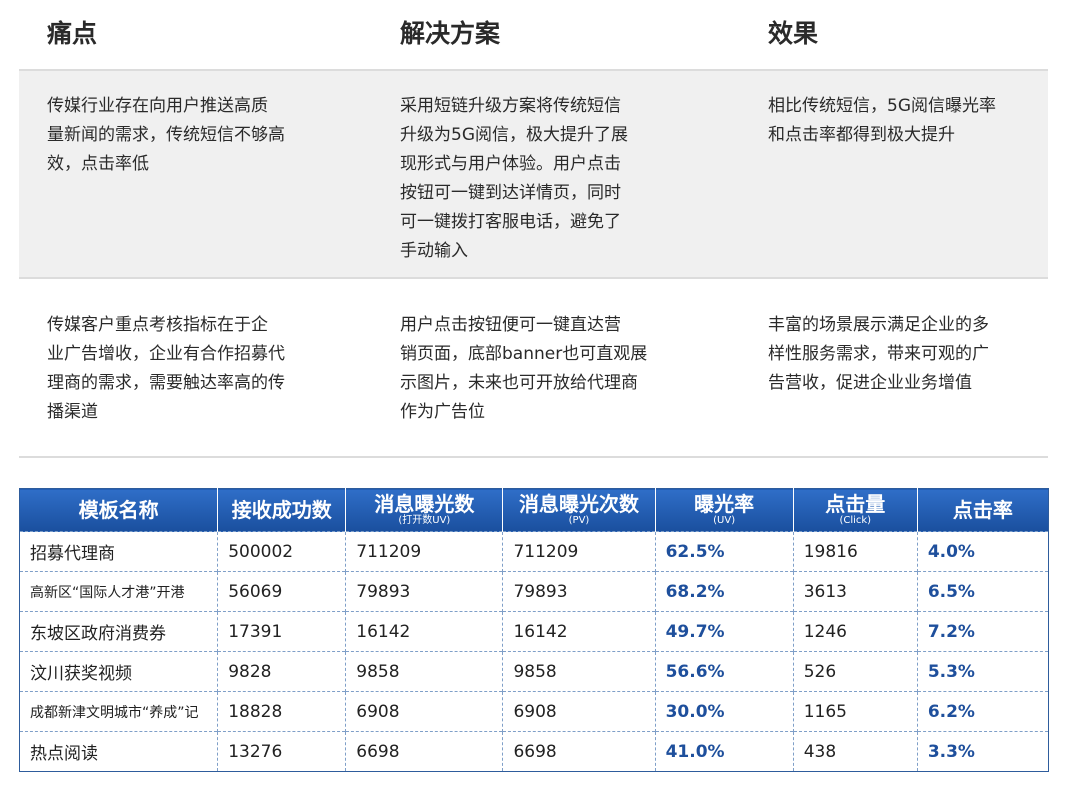 This screenshot has height=795, width=1081. Describe the element at coordinates (724, 504) in the screenshot. I see `column-label: 曝光率` at that location.